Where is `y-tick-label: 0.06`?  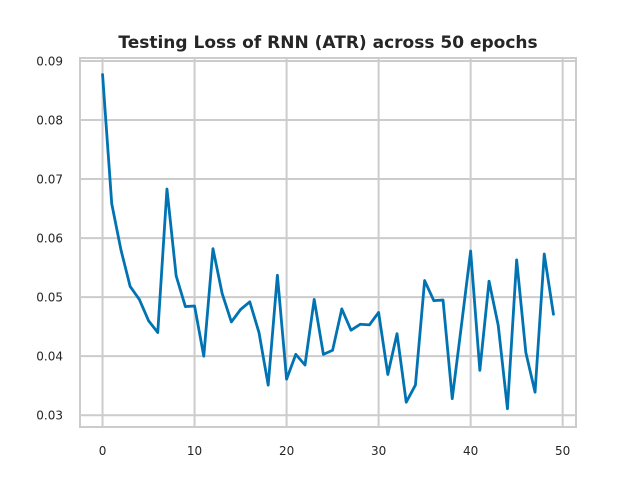 y-tick-label: 0.06 is located at coordinates (49, 239).